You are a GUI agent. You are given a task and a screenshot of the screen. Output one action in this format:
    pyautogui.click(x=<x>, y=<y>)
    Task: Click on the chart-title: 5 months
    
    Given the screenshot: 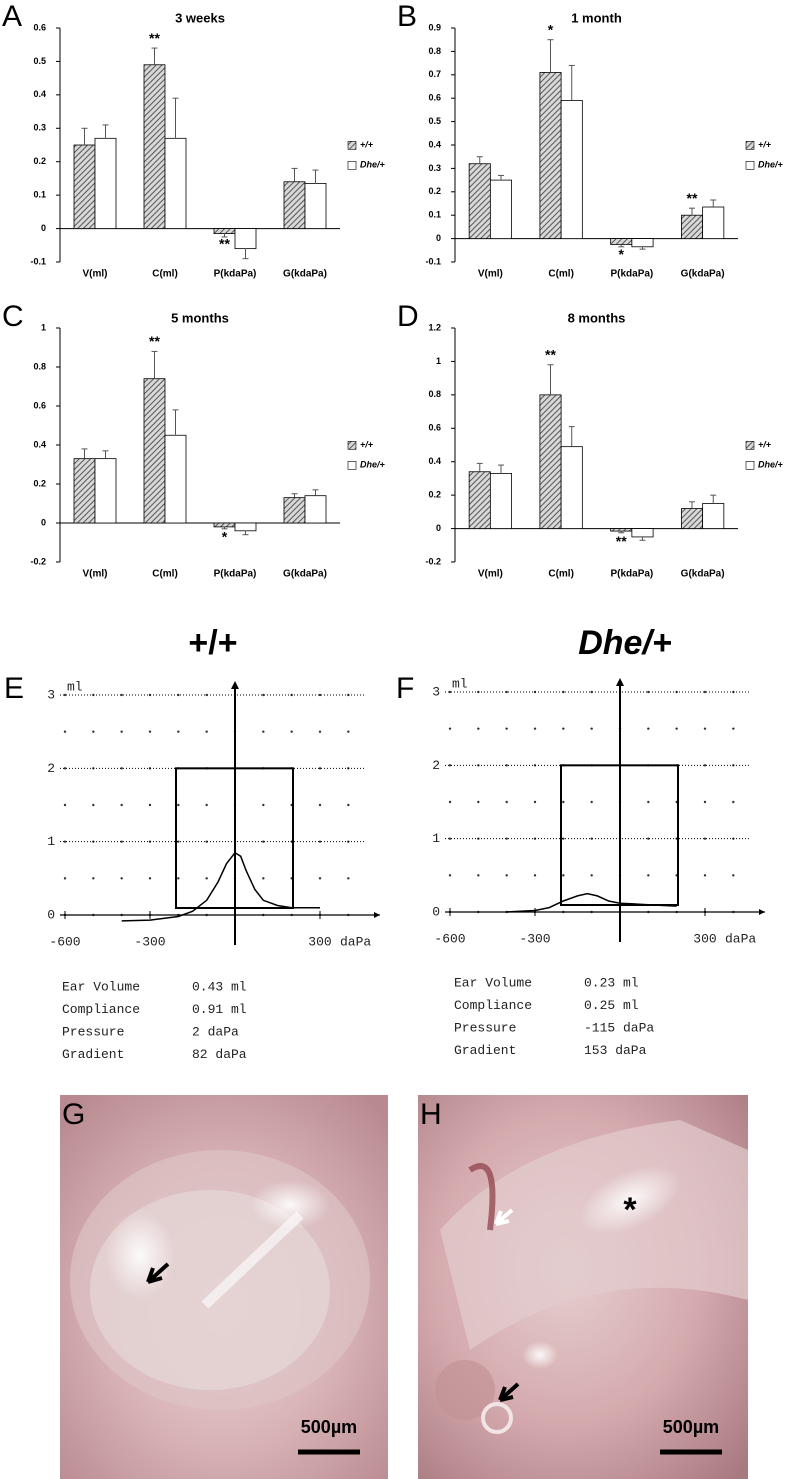 What is the action you would take?
    pyautogui.click(x=200, y=317)
    